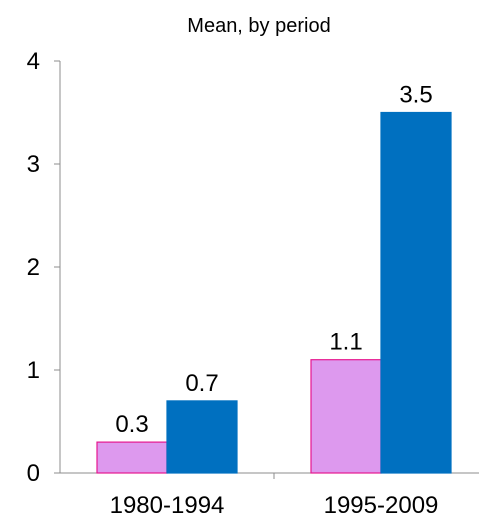 The width and height of the screenshot is (479, 527). What do you see at coordinates (33, 61) in the screenshot?
I see `y-tick-label: 4` at bounding box center [33, 61].